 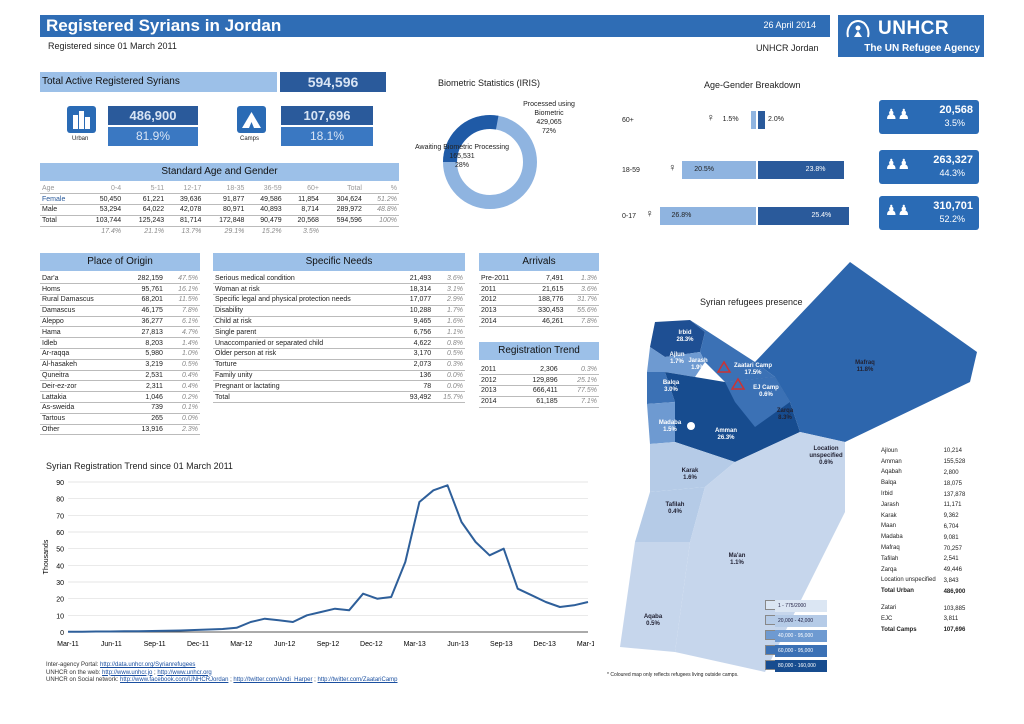 What do you see at coordinates (306, 386) in the screenshot?
I see `table-cell: Pregnant or lactating` at bounding box center [306, 386].